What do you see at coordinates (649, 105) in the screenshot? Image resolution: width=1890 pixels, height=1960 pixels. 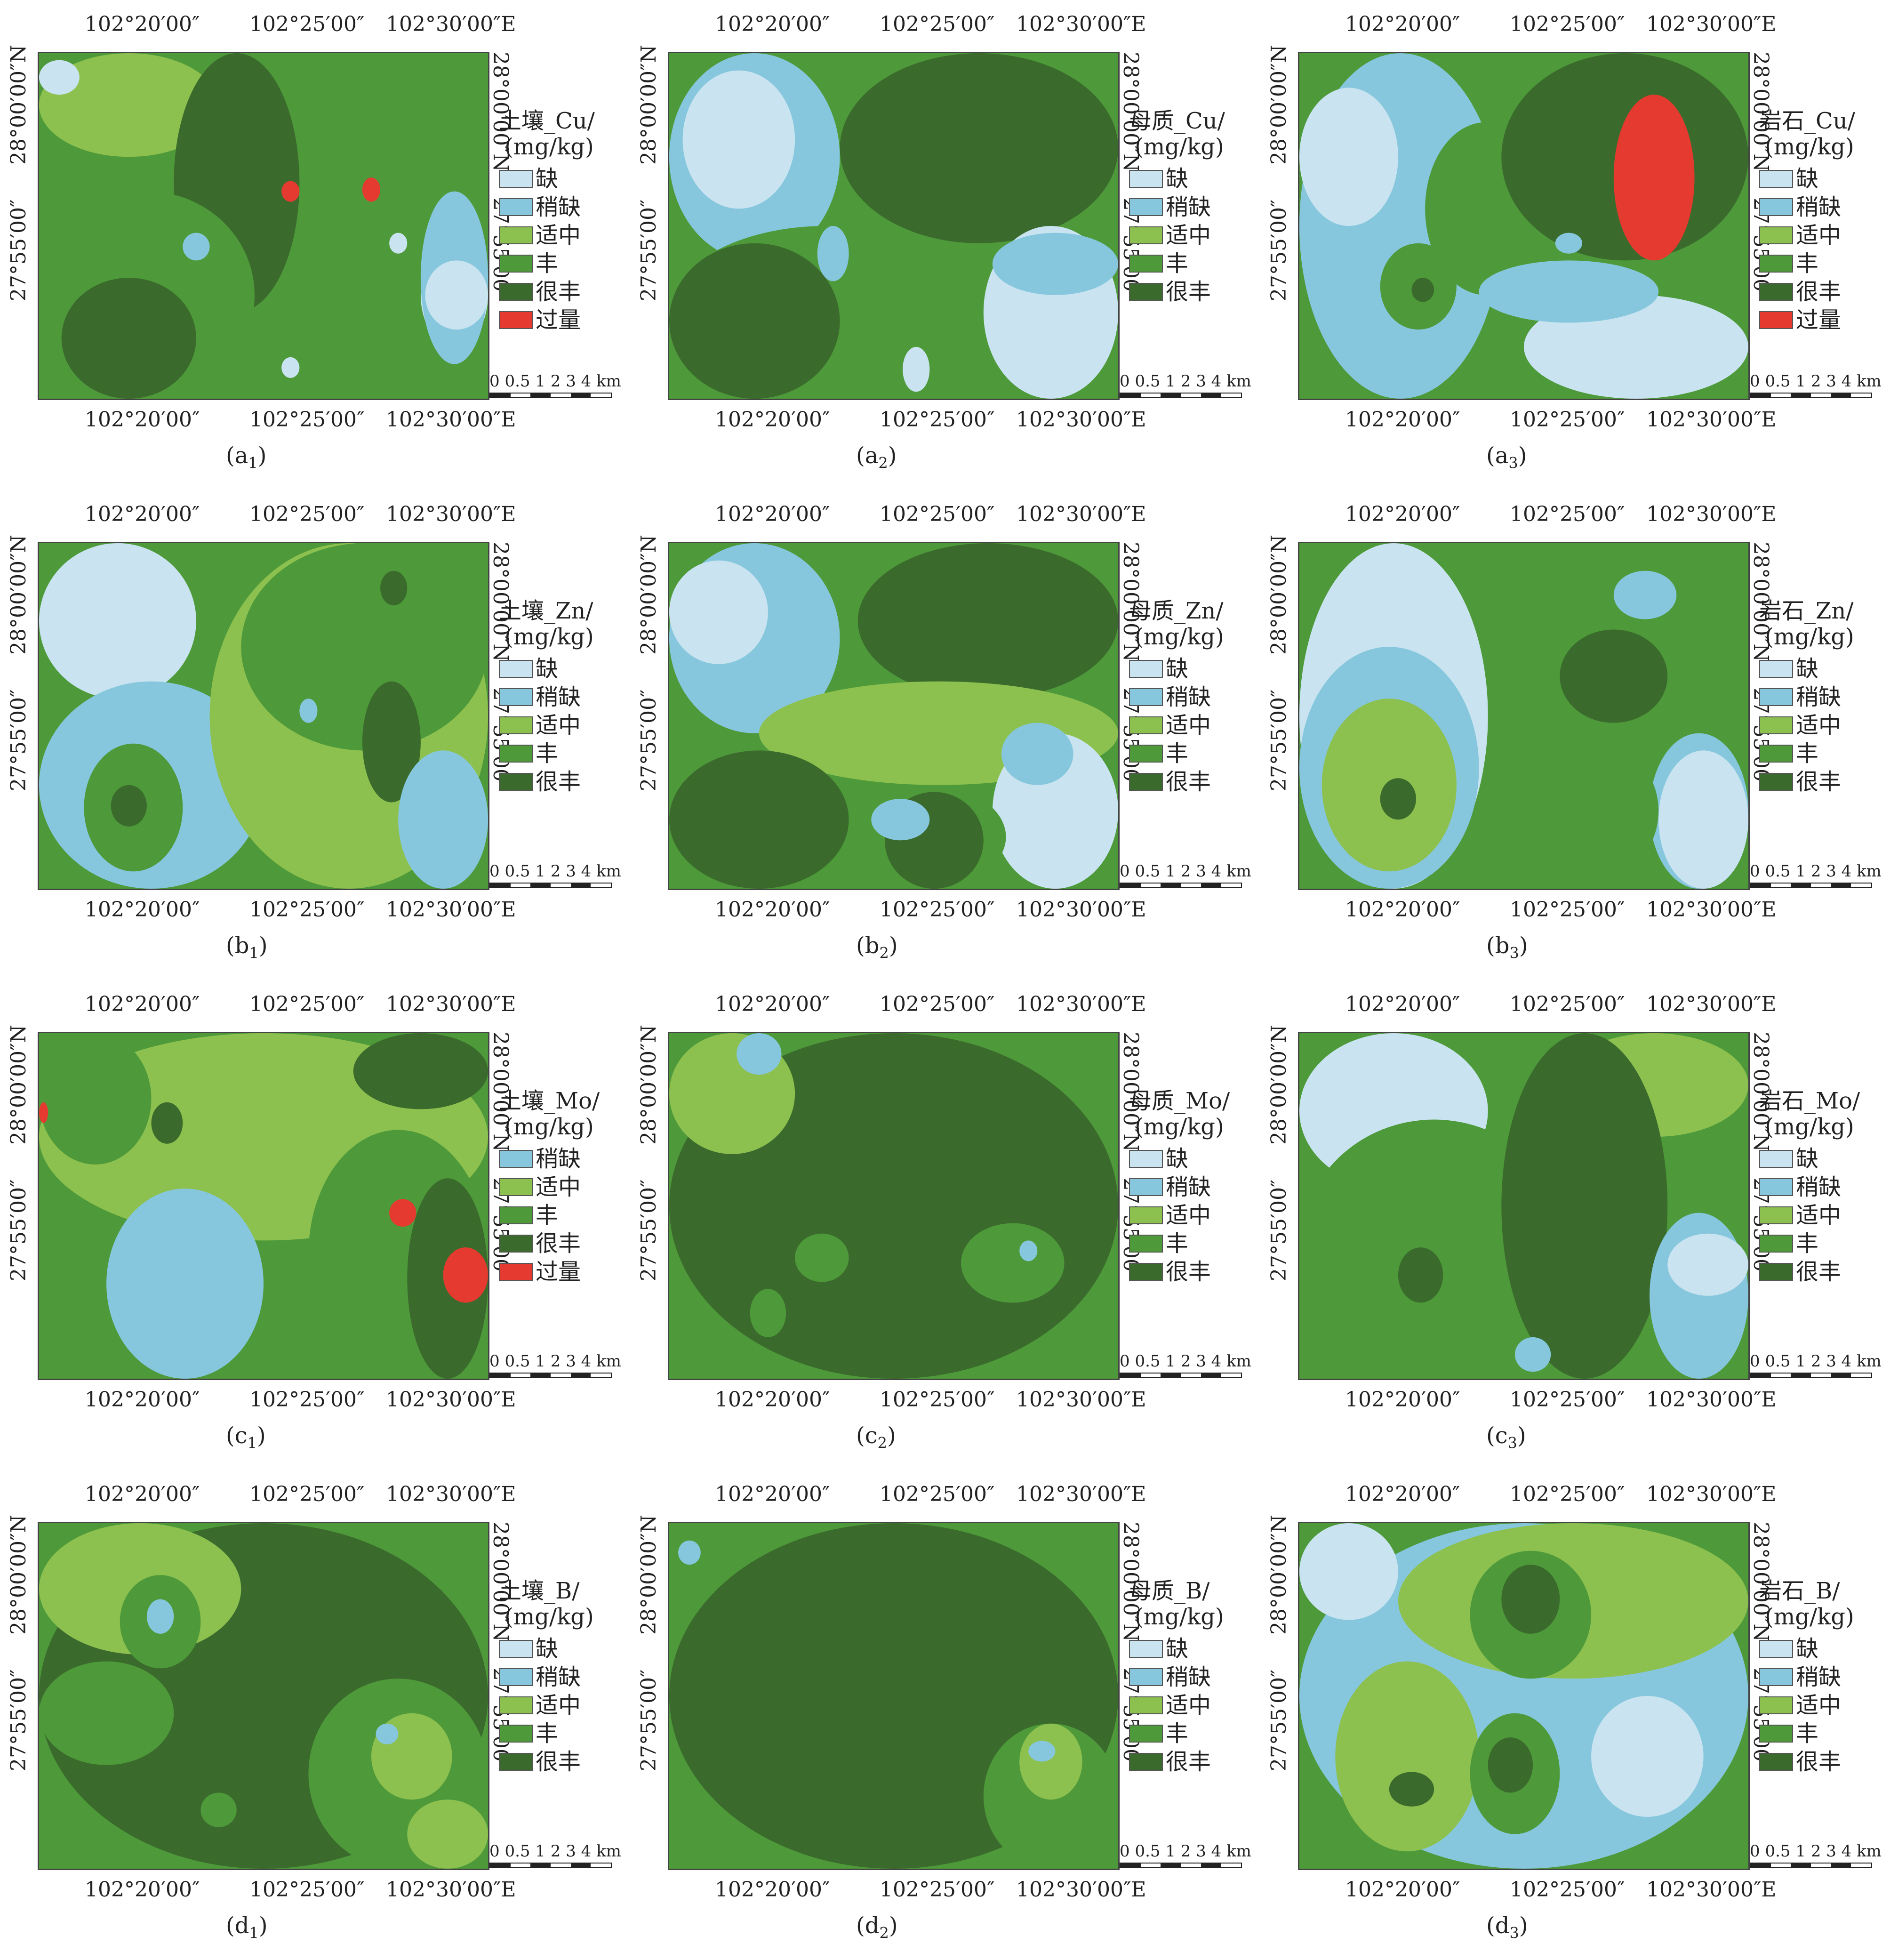 I see `lat-left-label: 28°00′00″N` at bounding box center [649, 105].